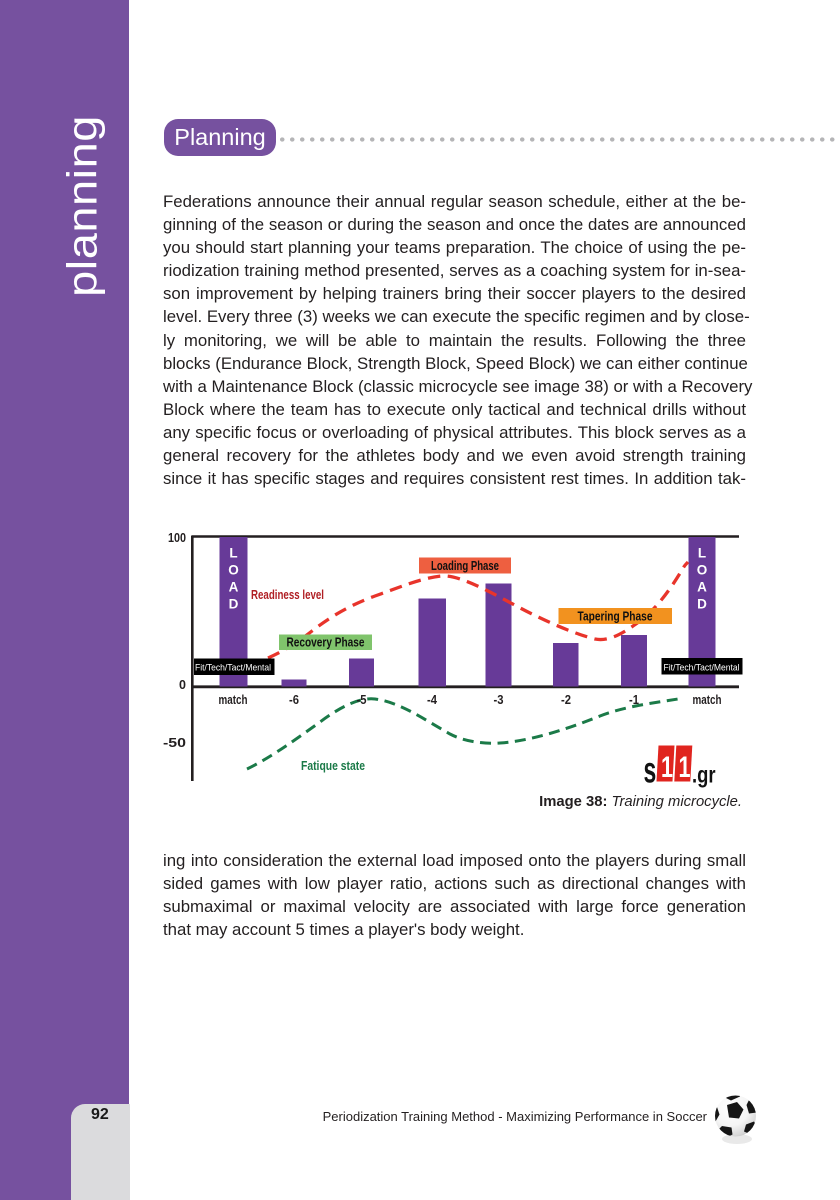 This screenshot has width=840, height=1200. Describe the element at coordinates (182, 685) in the screenshot. I see `svg-text: 0` at that location.